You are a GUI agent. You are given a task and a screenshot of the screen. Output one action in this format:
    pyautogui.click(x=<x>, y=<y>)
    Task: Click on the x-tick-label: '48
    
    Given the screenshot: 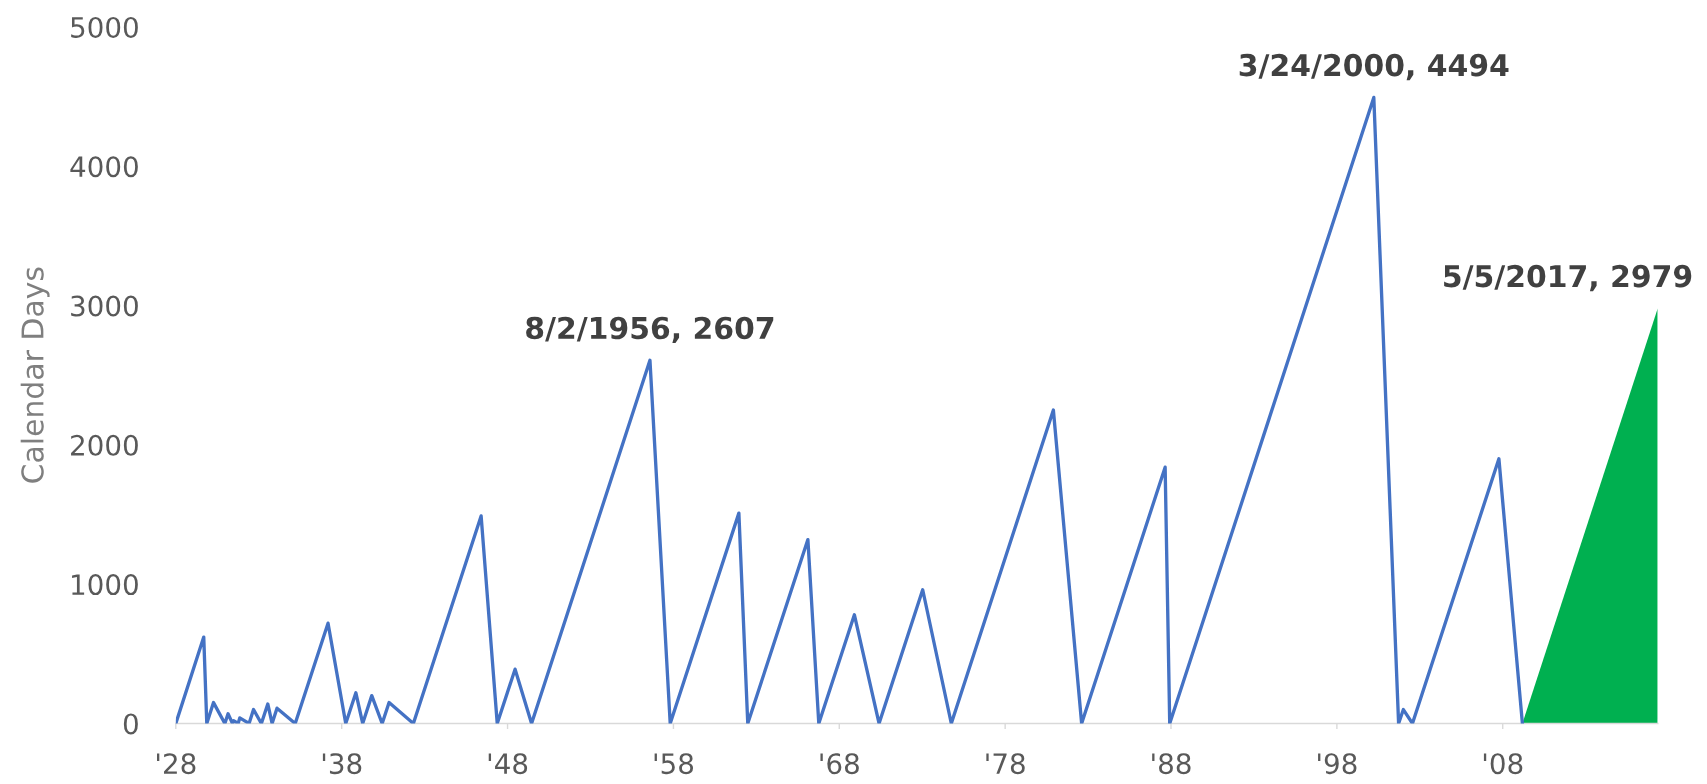 What is the action you would take?
    pyautogui.click(x=508, y=764)
    